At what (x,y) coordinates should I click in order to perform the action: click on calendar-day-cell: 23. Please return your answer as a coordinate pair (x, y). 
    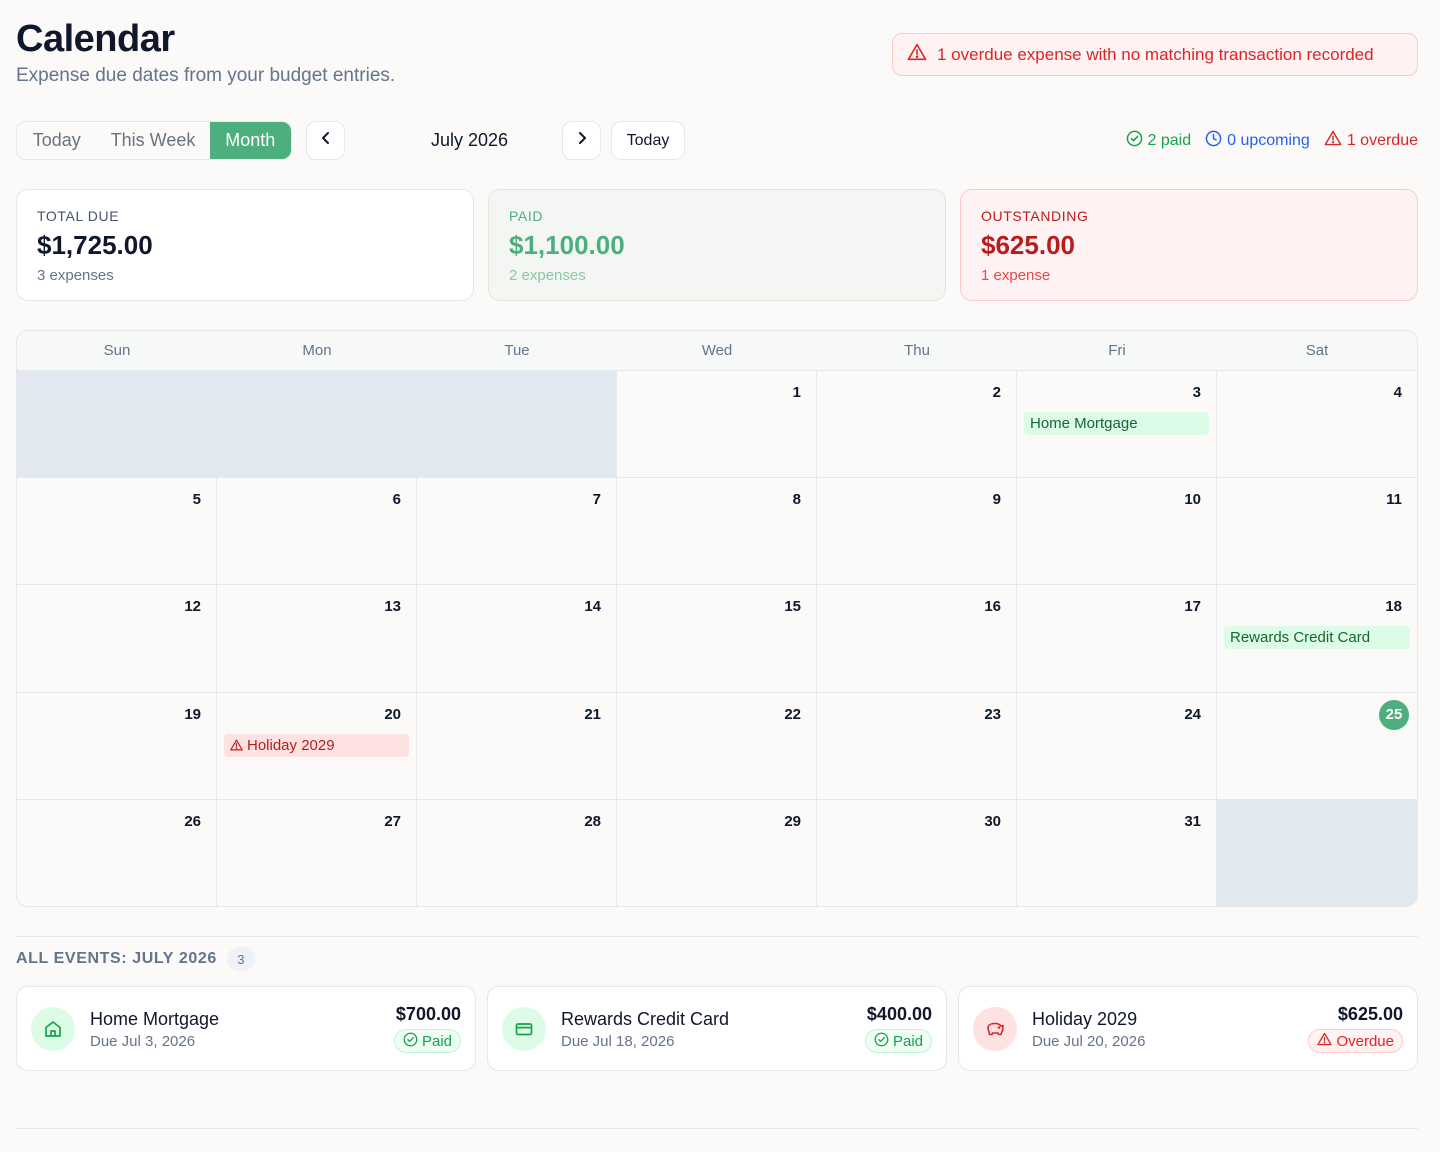
    Looking at the image, I should click on (917, 746).